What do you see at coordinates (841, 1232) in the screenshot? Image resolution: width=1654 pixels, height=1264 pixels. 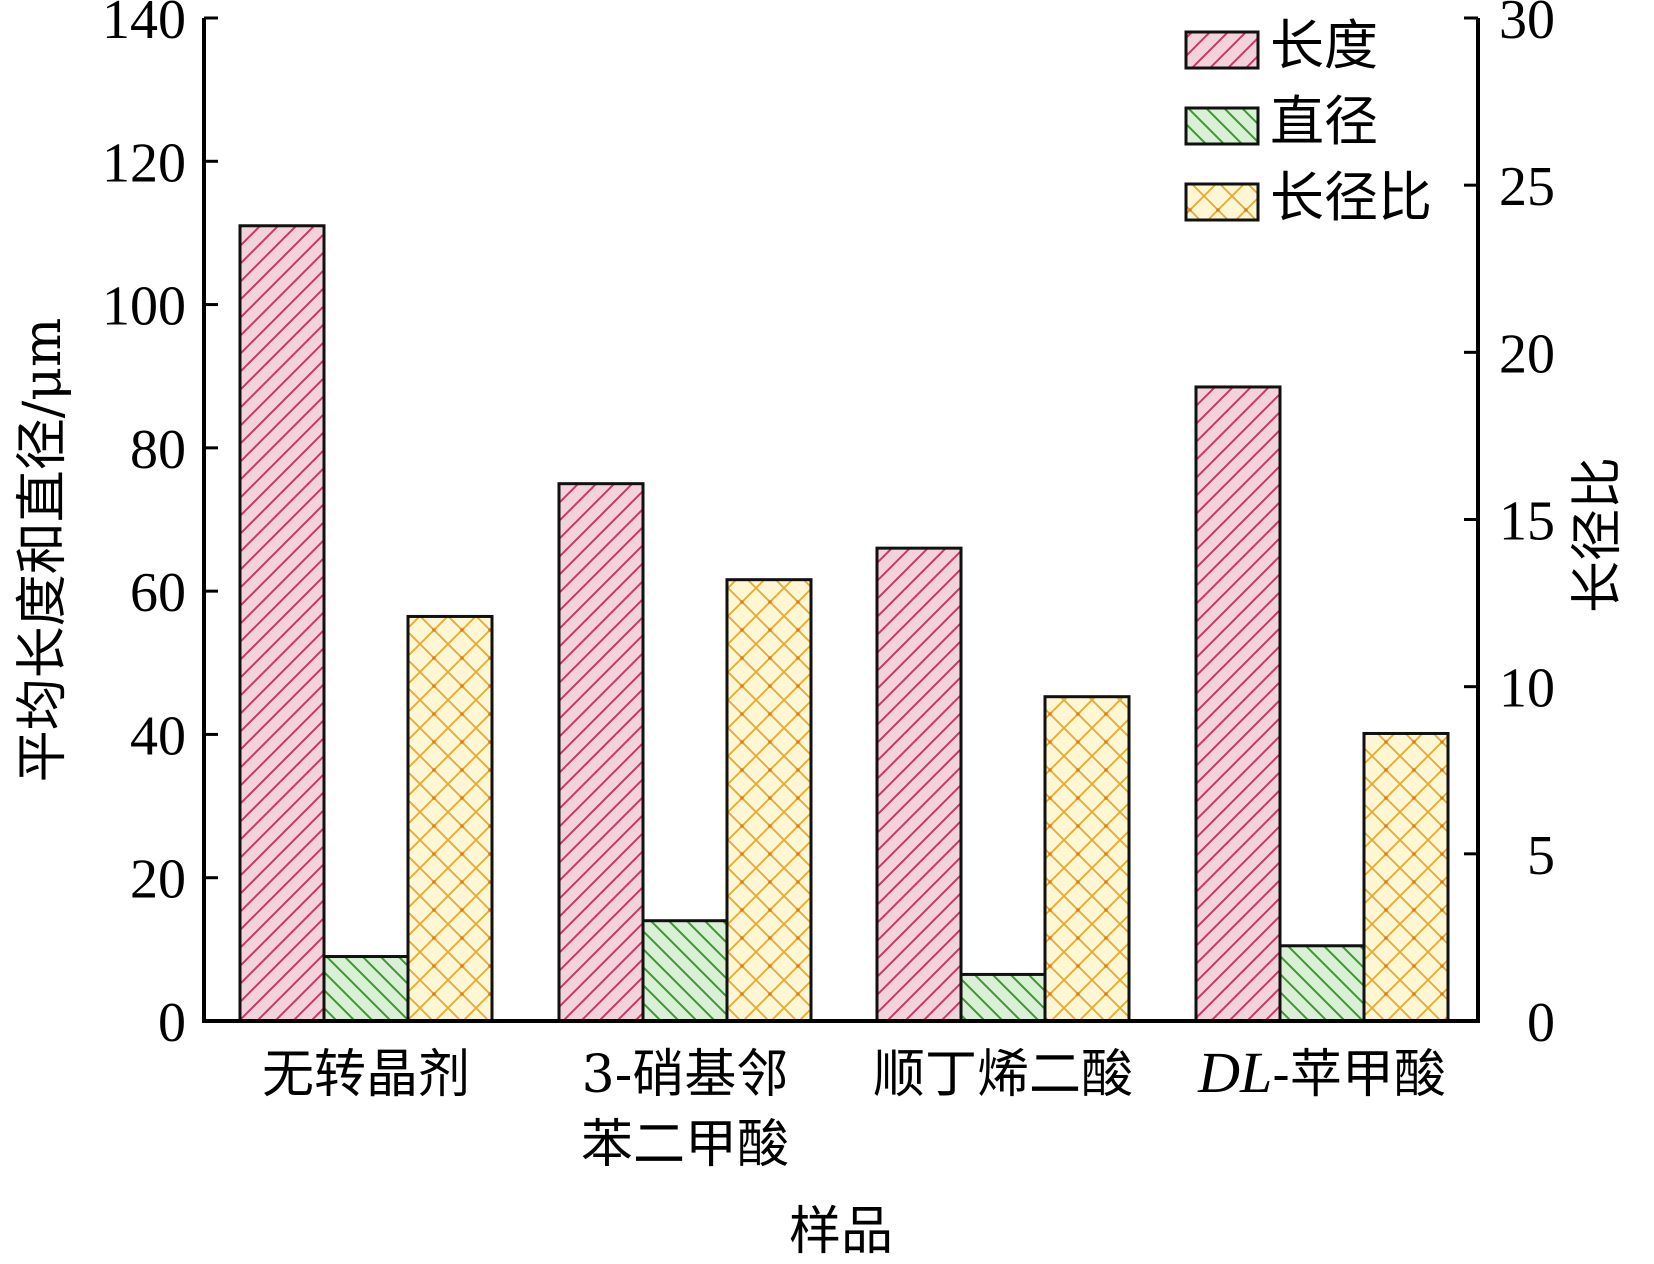 I see `x-axis-title: 样品` at bounding box center [841, 1232].